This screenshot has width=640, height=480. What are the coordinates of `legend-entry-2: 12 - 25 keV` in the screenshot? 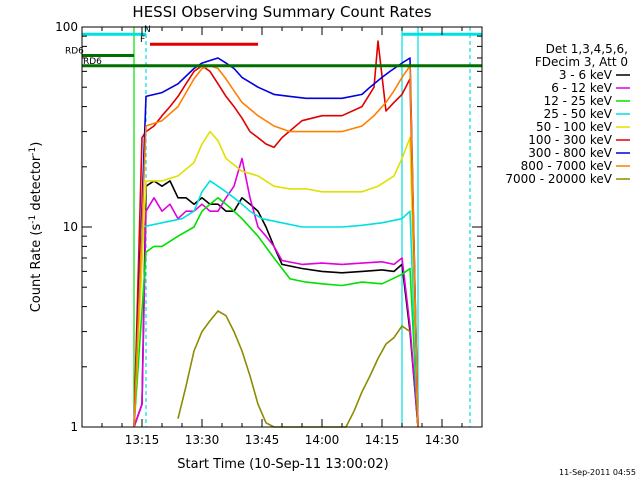 It's located at (578, 101).